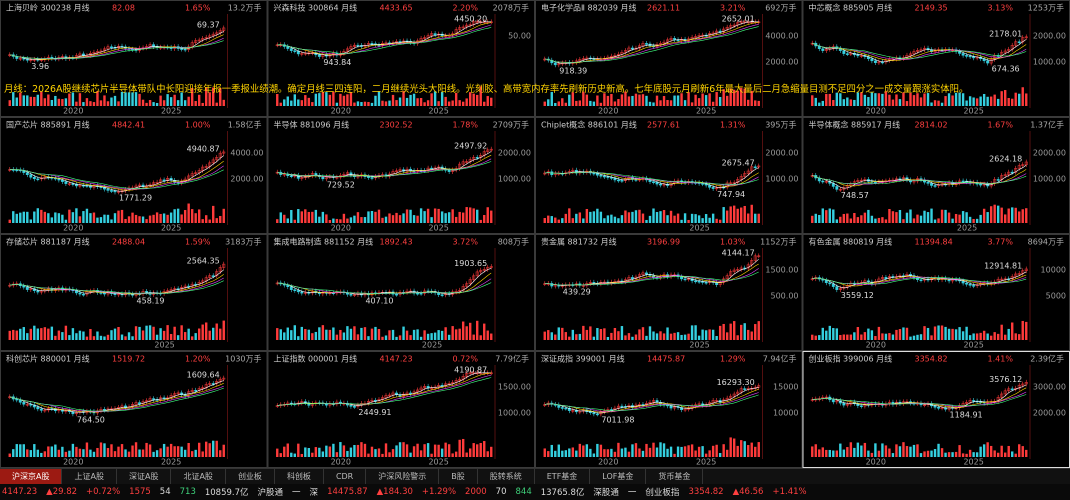 Image resolution: width=1070 pixels, height=500 pixels. What do you see at coordinates (506, 477) in the screenshot?
I see `tab: 股转系统` at bounding box center [506, 477].